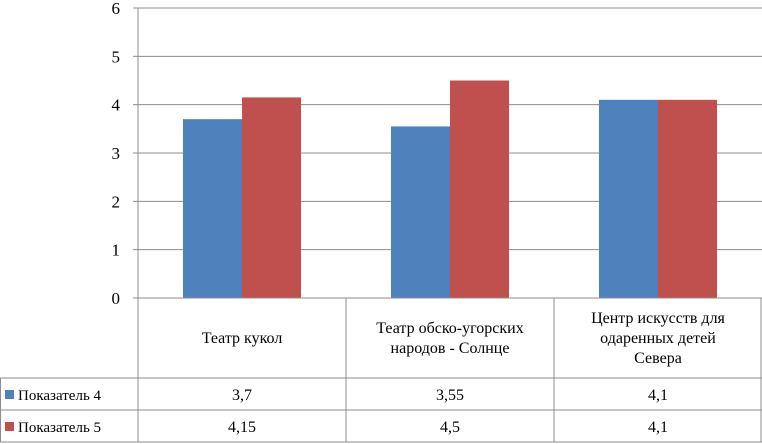 The width and height of the screenshot is (762, 444). Describe the element at coordinates (116, 56) in the screenshot. I see `y-tick-label: 5` at that location.